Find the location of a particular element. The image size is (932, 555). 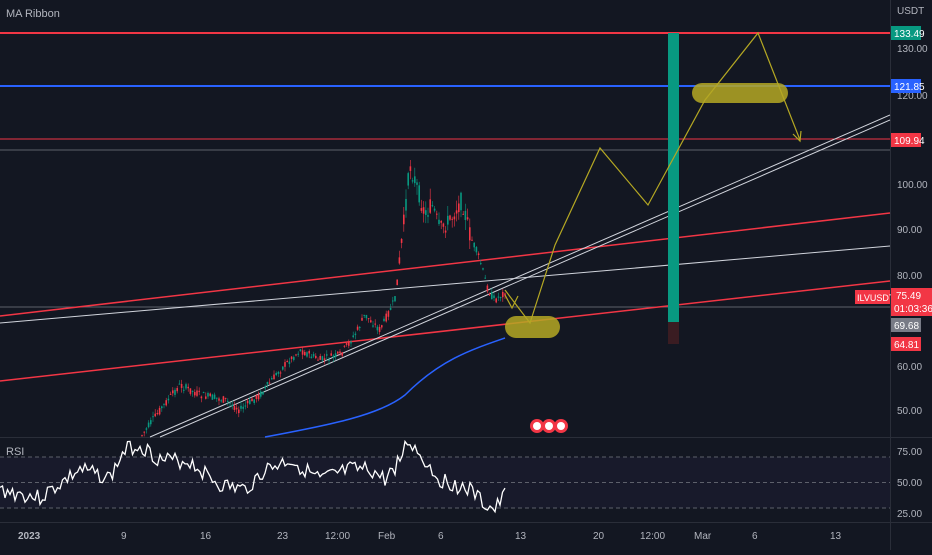

tag-symbol-text: ILVUSDT is located at coordinates (876, 298).